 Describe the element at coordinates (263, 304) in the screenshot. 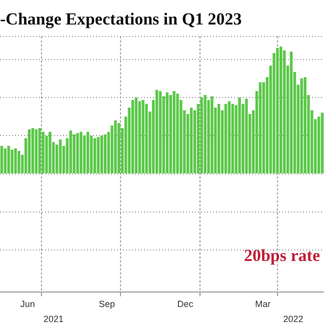

I see `x-tick-label: Mar` at that location.